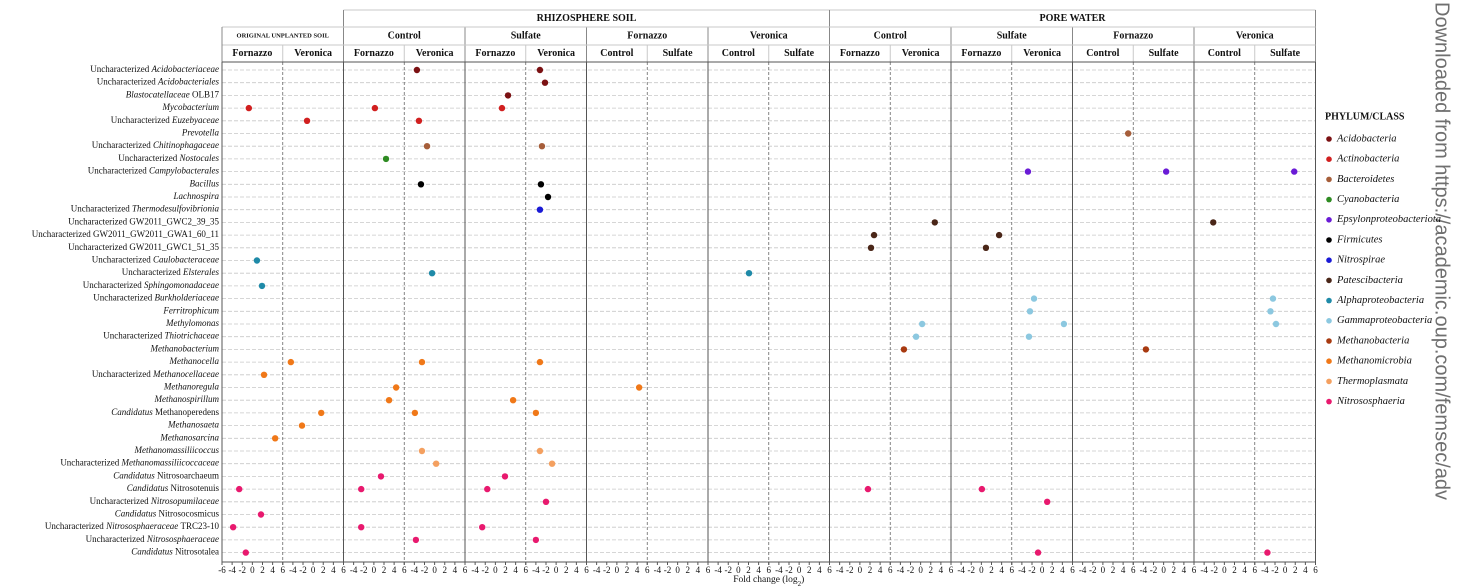 The height and width of the screenshot is (588, 1461). What do you see at coordinates (184, 171) in the screenshot?
I see `row-label-part: Campylobacterales` at bounding box center [184, 171].